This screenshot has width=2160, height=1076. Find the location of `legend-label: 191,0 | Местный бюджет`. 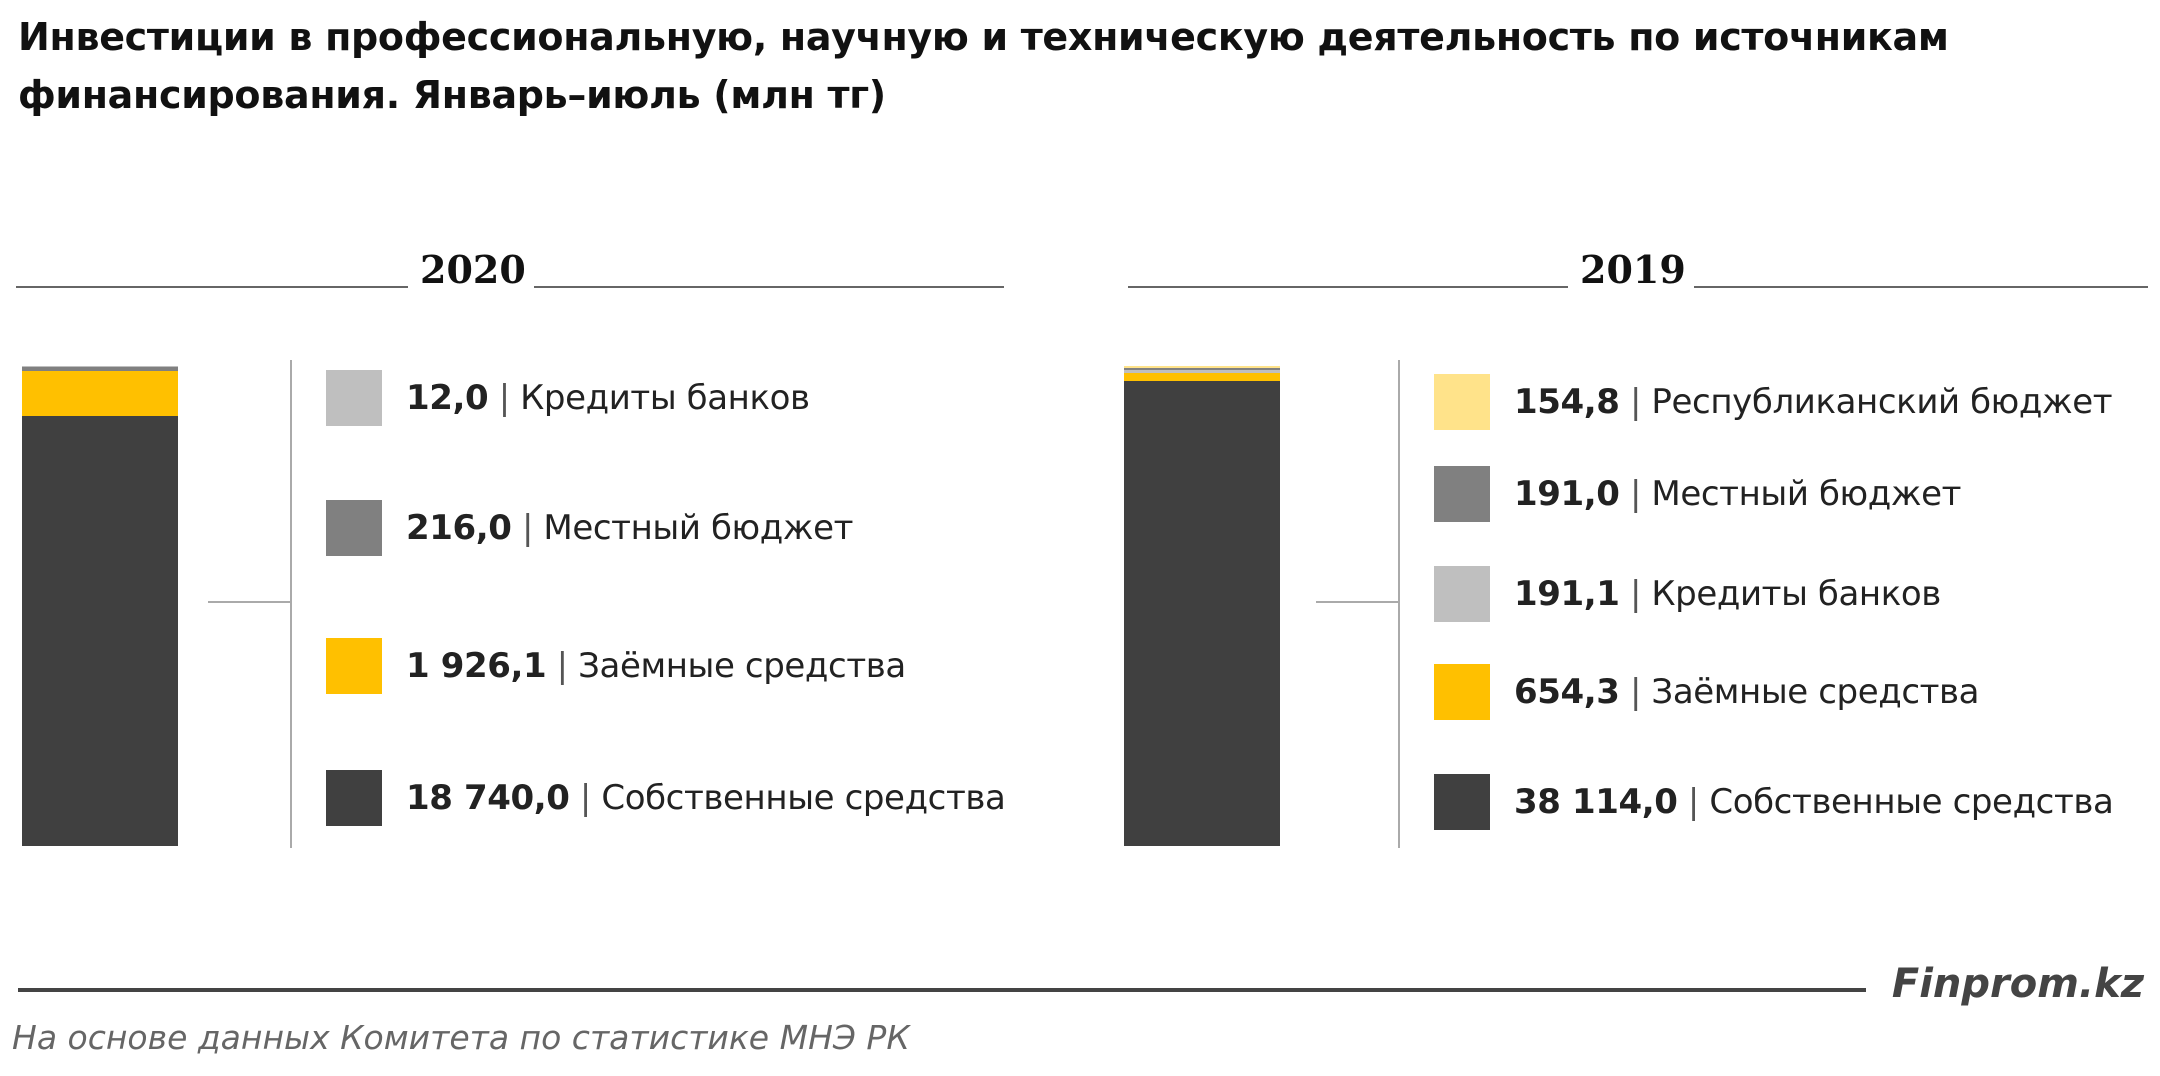

legend-label: 191,0 | Местный бюджет is located at coordinates (1737, 494).